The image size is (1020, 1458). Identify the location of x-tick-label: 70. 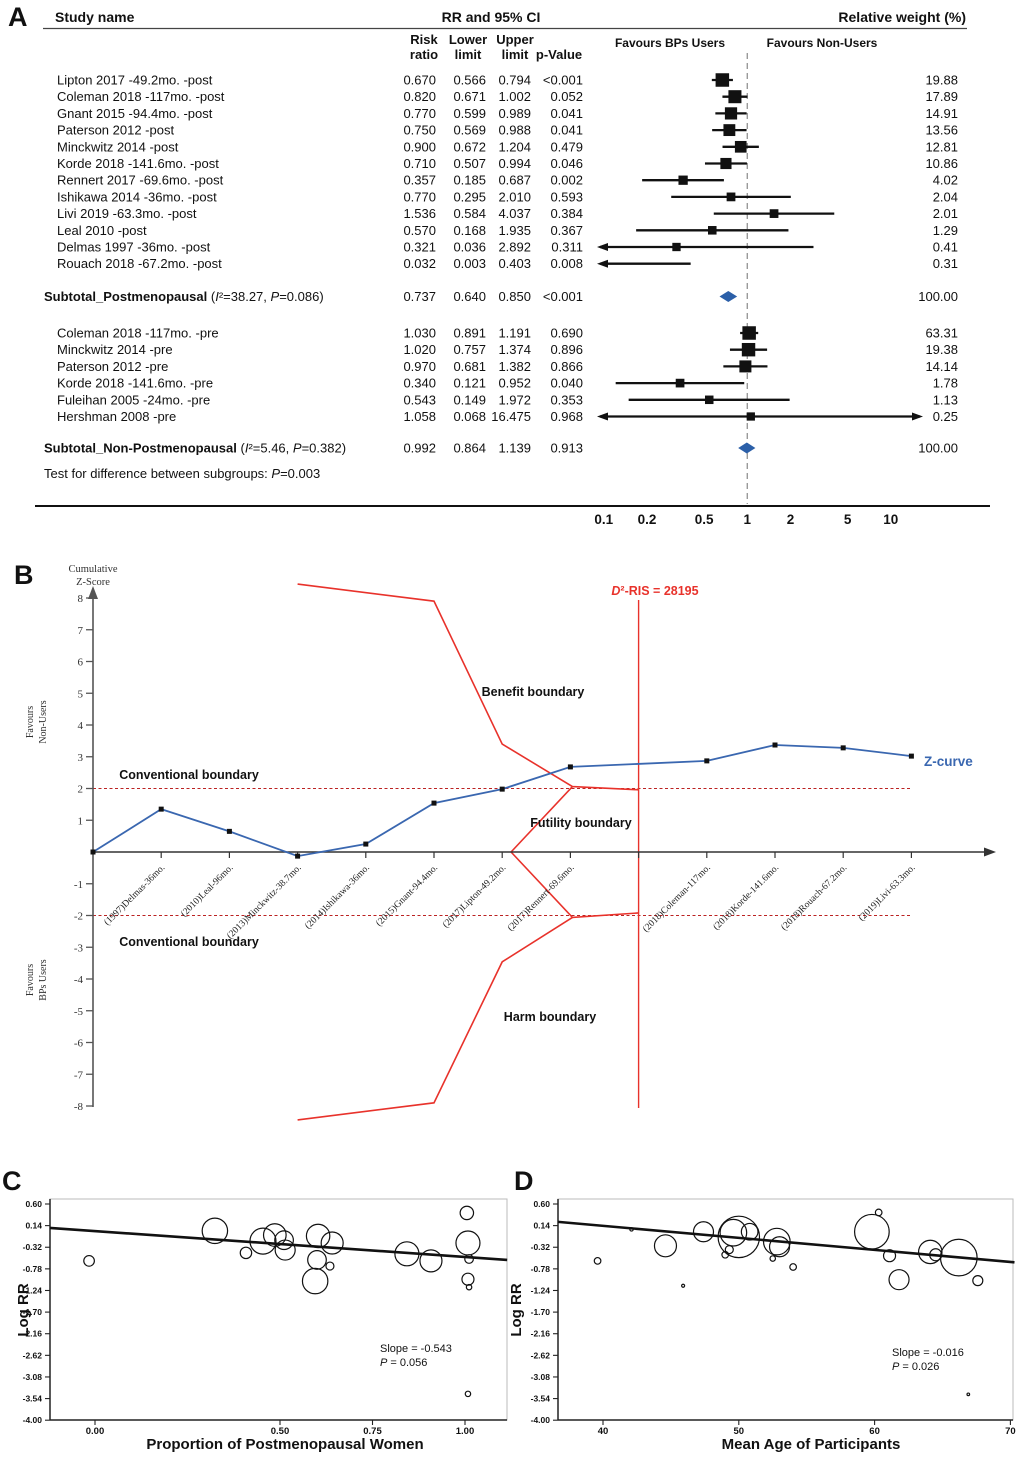
(1010, 1431).